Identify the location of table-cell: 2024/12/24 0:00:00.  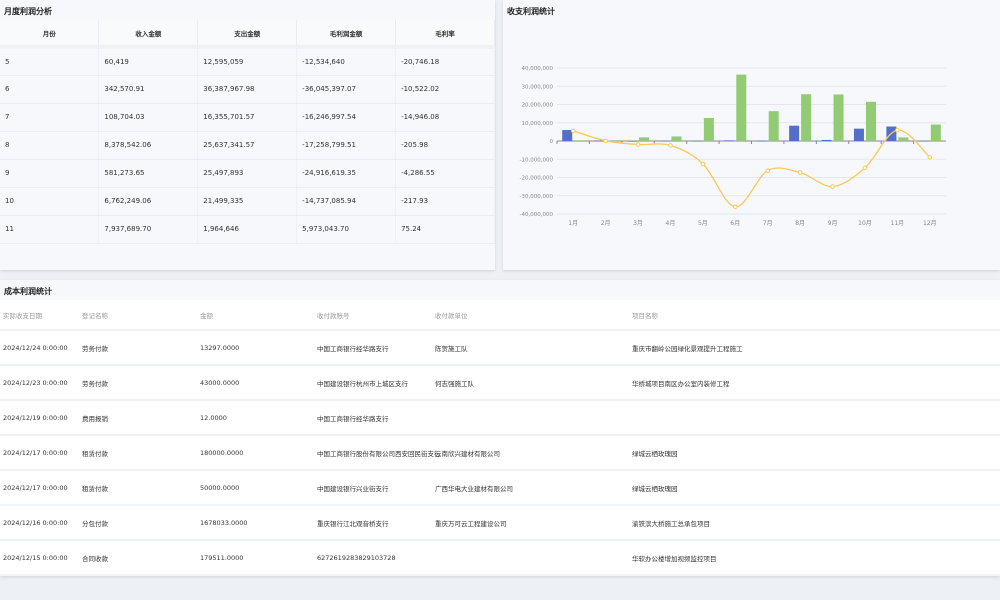
(39, 348).